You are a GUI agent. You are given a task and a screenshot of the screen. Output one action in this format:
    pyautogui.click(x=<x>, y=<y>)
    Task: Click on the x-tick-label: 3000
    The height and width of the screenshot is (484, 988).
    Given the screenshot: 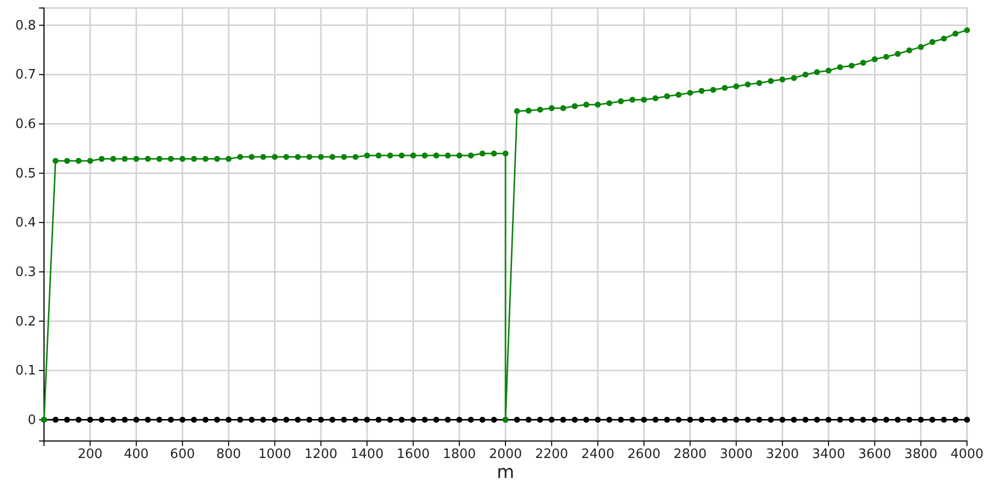 What is the action you would take?
    pyautogui.click(x=736, y=454)
    